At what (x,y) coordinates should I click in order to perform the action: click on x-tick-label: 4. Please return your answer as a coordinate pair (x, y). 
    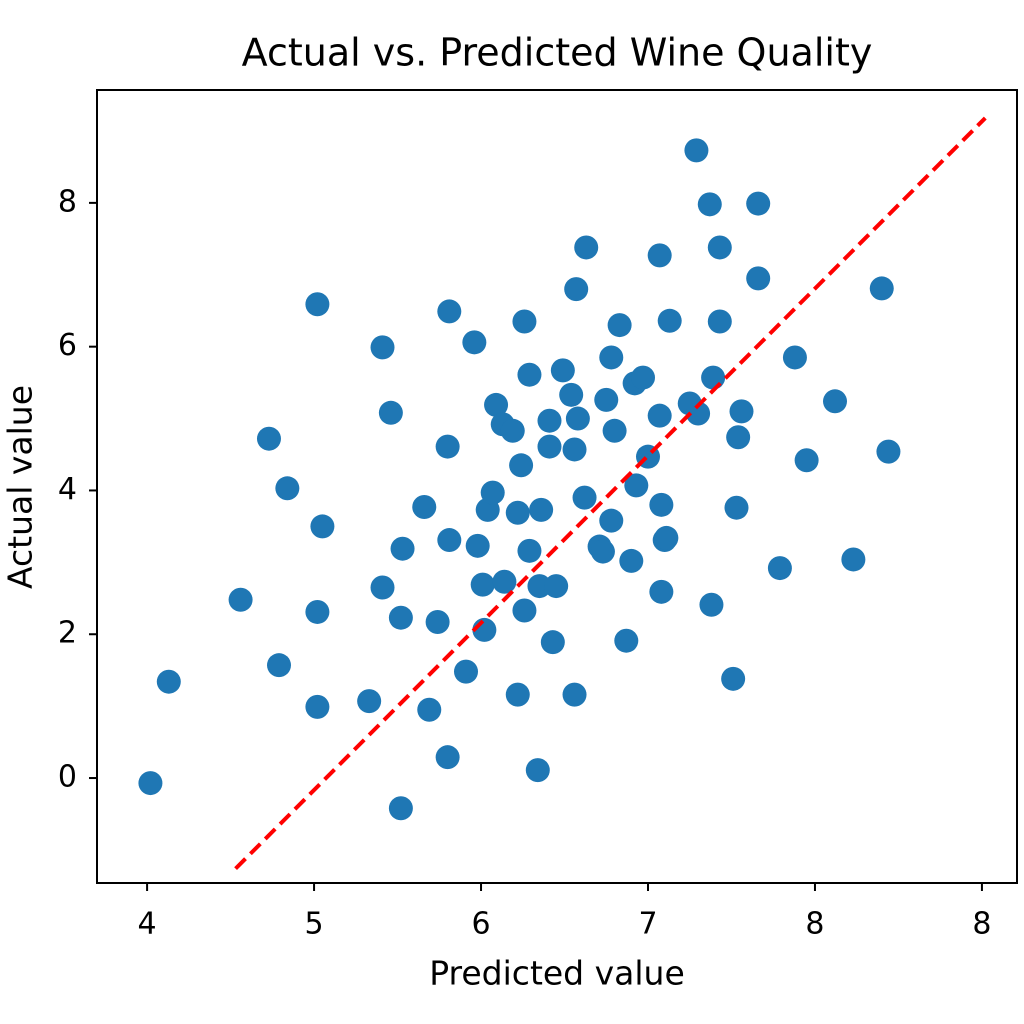
    Looking at the image, I should click on (147, 924).